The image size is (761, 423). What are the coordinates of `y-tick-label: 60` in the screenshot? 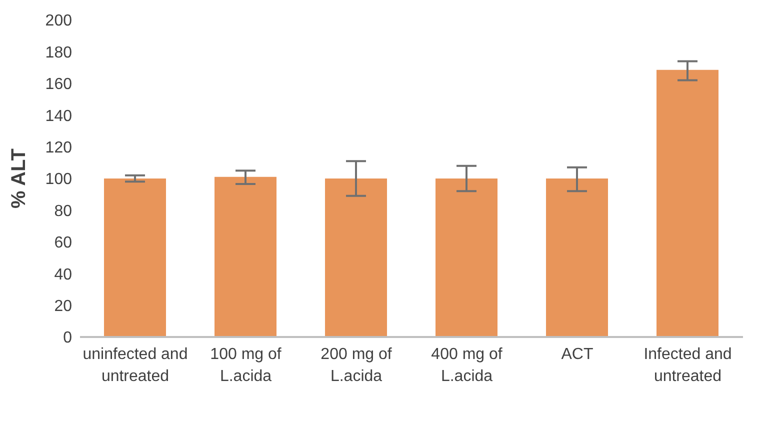 It's located at (63, 243).